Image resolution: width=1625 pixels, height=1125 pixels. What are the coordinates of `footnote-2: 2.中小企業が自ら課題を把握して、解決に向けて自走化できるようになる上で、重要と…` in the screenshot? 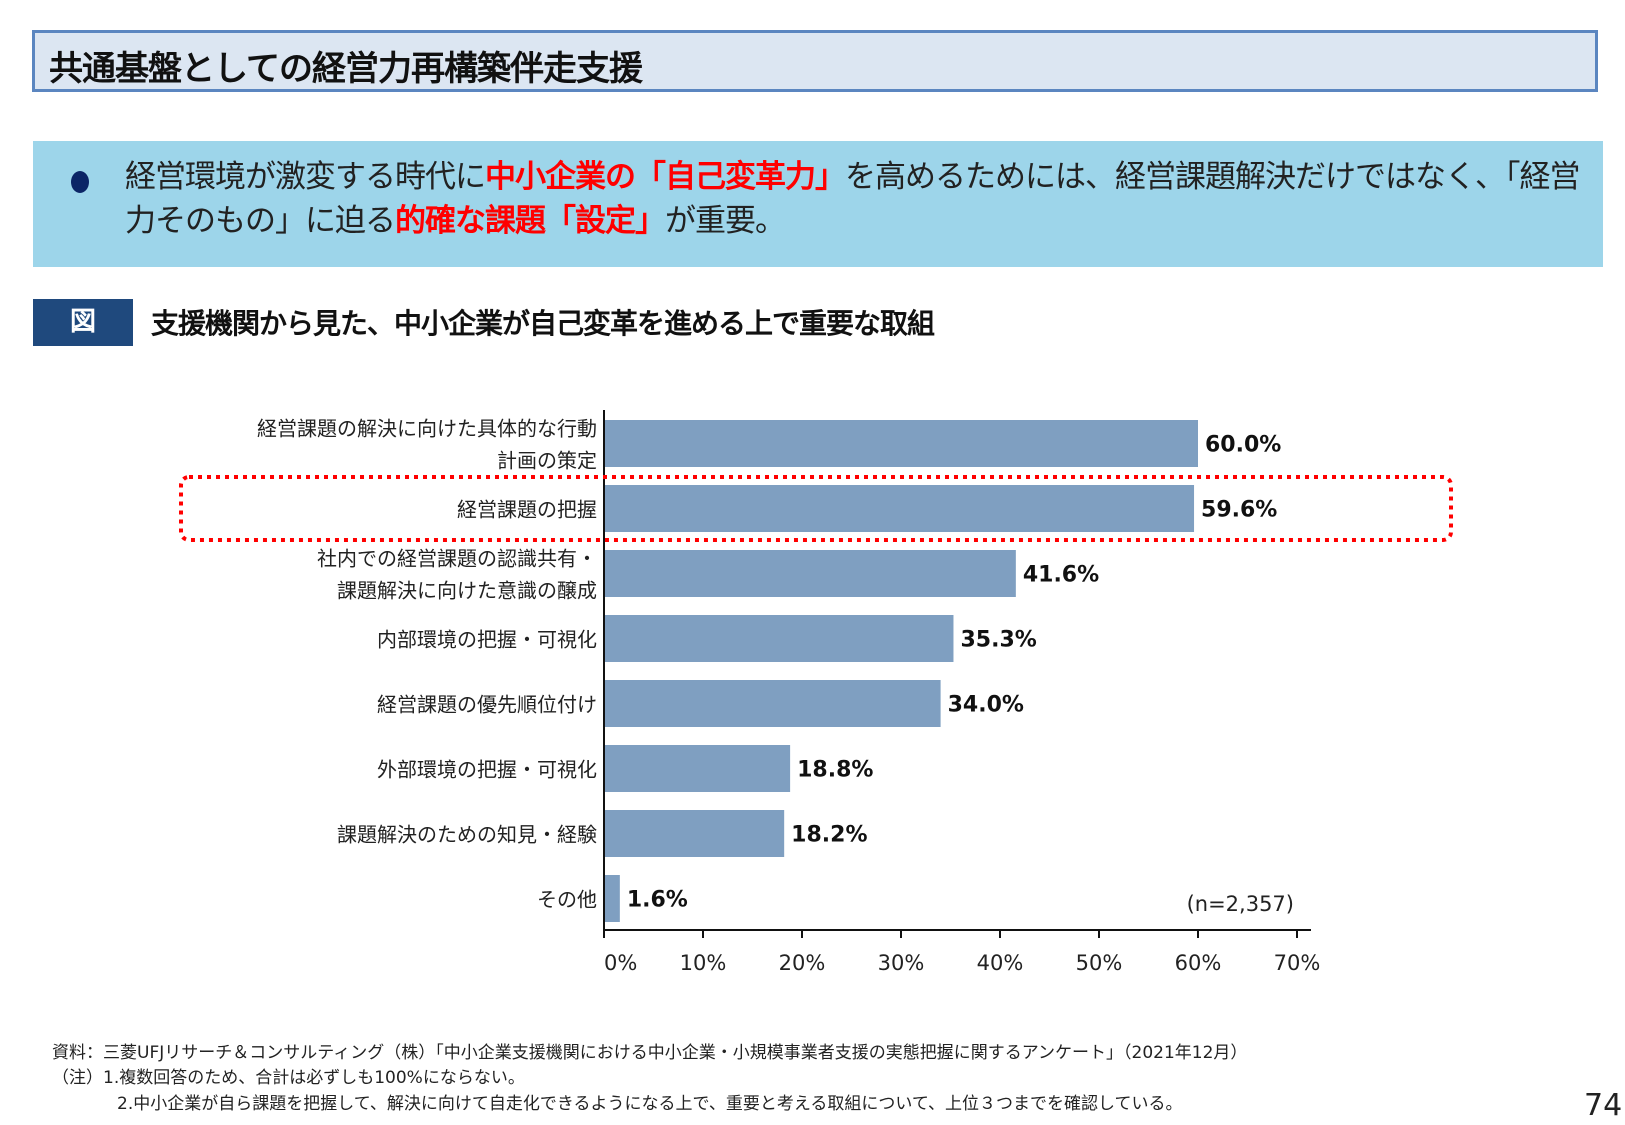 It's located at (650, 1104).